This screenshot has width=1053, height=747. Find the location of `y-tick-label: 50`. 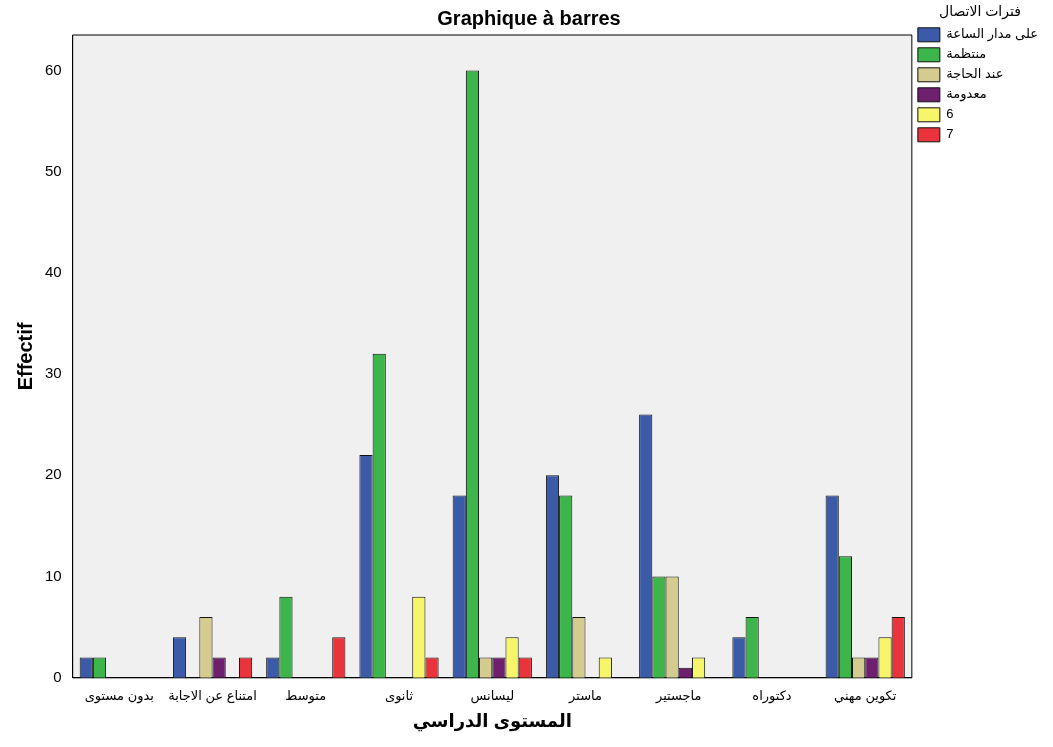

y-tick-label: 50 is located at coordinates (53, 170).